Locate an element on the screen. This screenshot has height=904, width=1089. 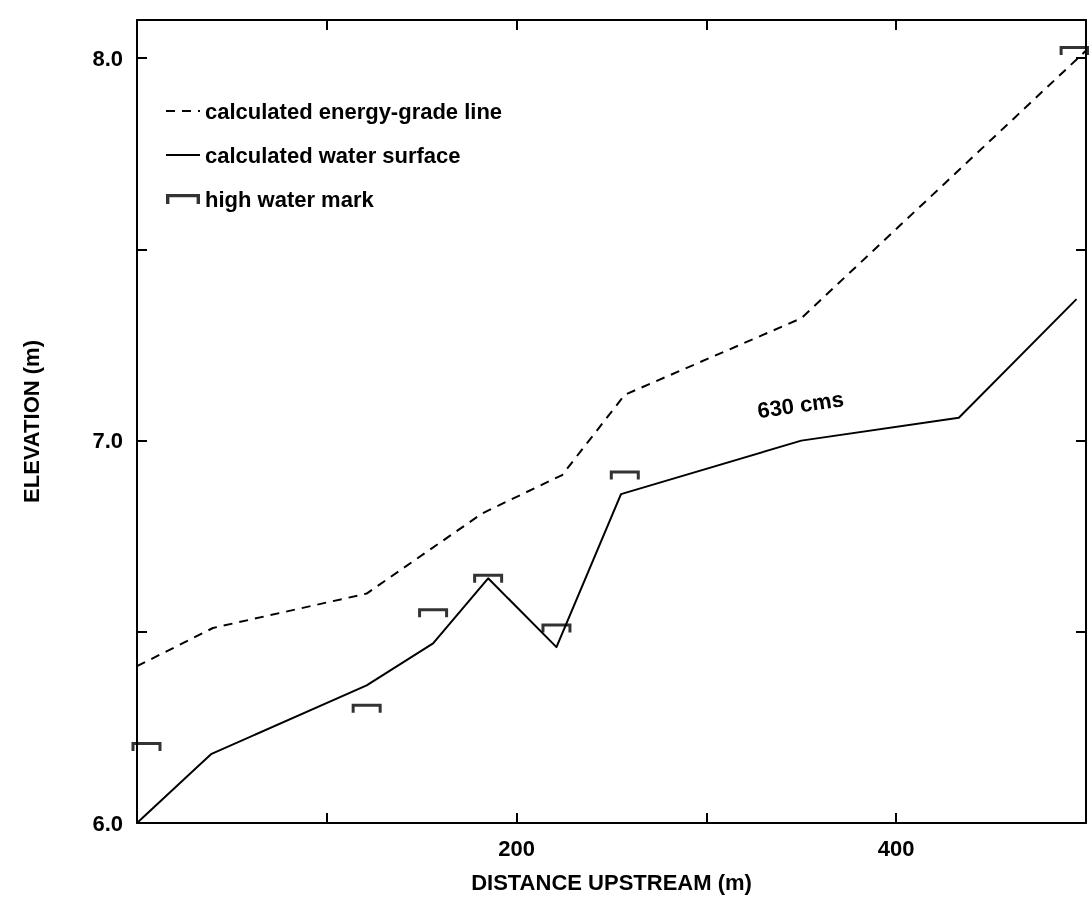
legend-label: calculated water surface is located at coordinates (333, 155).